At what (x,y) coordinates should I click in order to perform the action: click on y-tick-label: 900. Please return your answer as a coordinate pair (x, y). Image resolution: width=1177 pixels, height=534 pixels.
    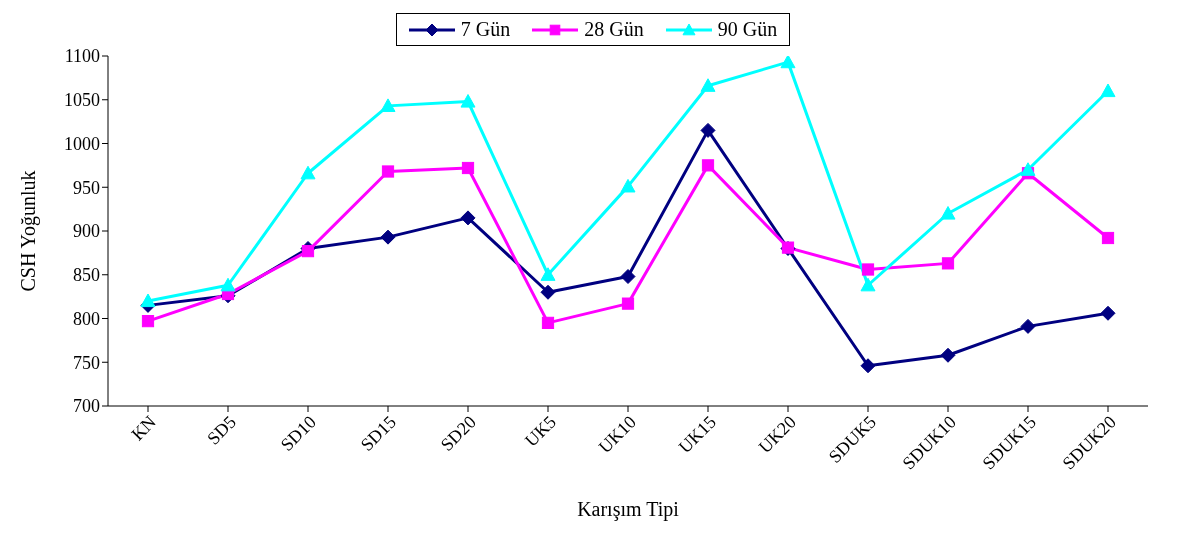
    Looking at the image, I should click on (86, 231).